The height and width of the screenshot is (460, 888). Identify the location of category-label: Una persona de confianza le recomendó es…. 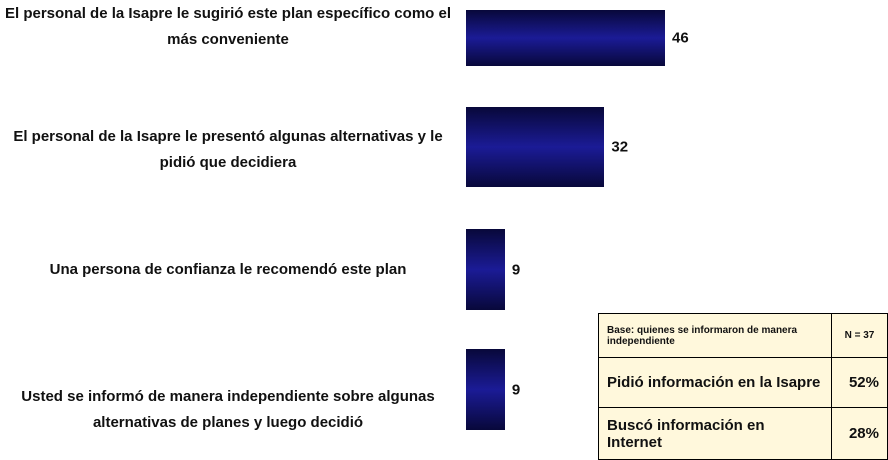
(228, 269).